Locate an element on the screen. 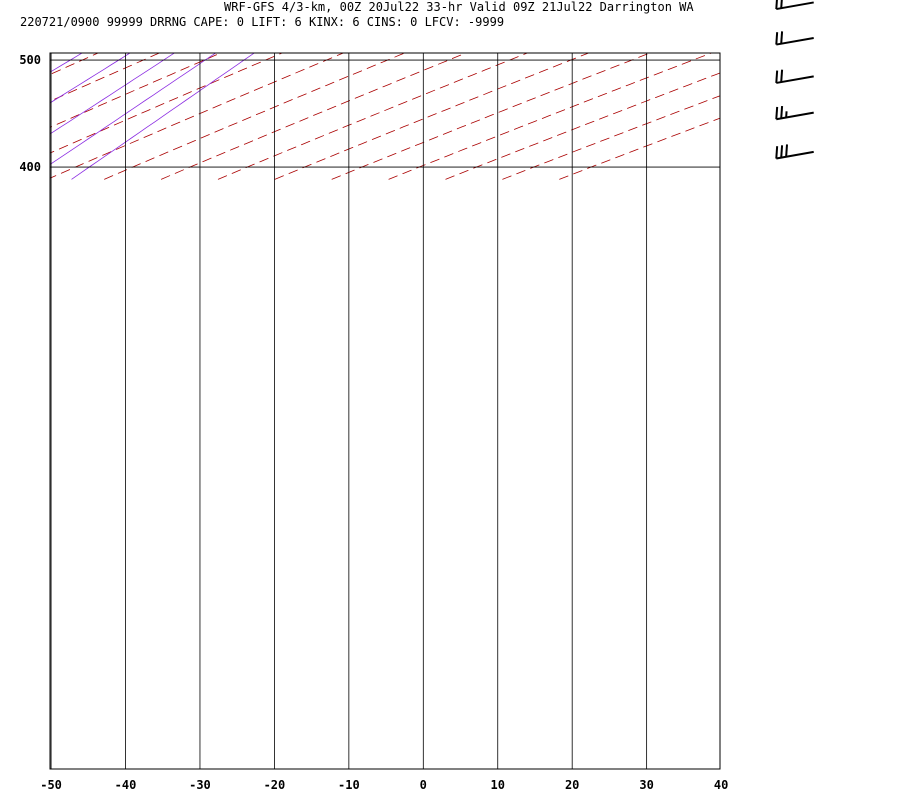  x-tick-label: -50 is located at coordinates (51, 785).